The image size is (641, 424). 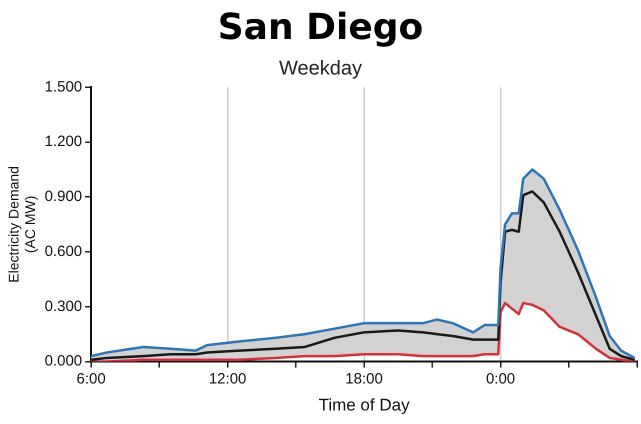 What do you see at coordinates (91, 379) in the screenshot?
I see `x-tick-label: 6:00` at bounding box center [91, 379].